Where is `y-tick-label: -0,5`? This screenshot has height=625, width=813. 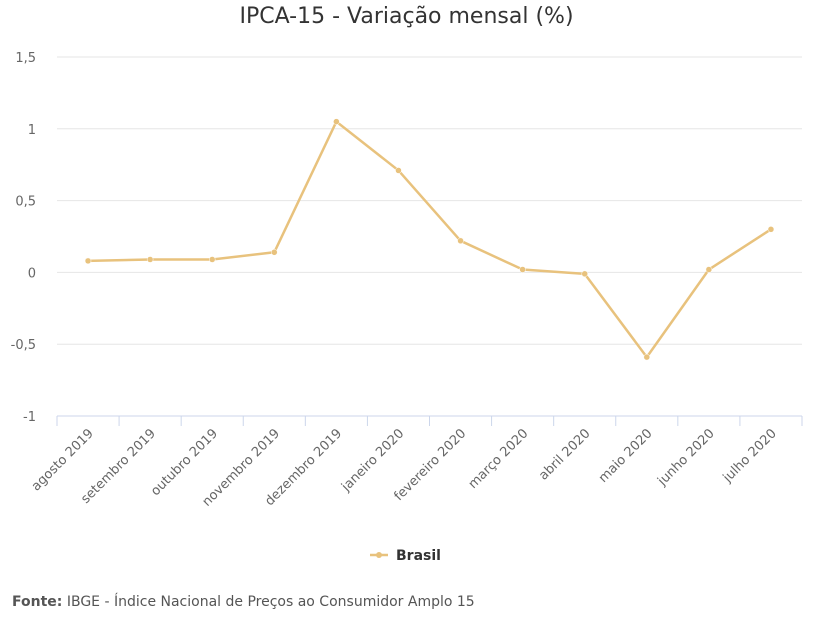 y-tick-label: -0,5 is located at coordinates (23, 345).